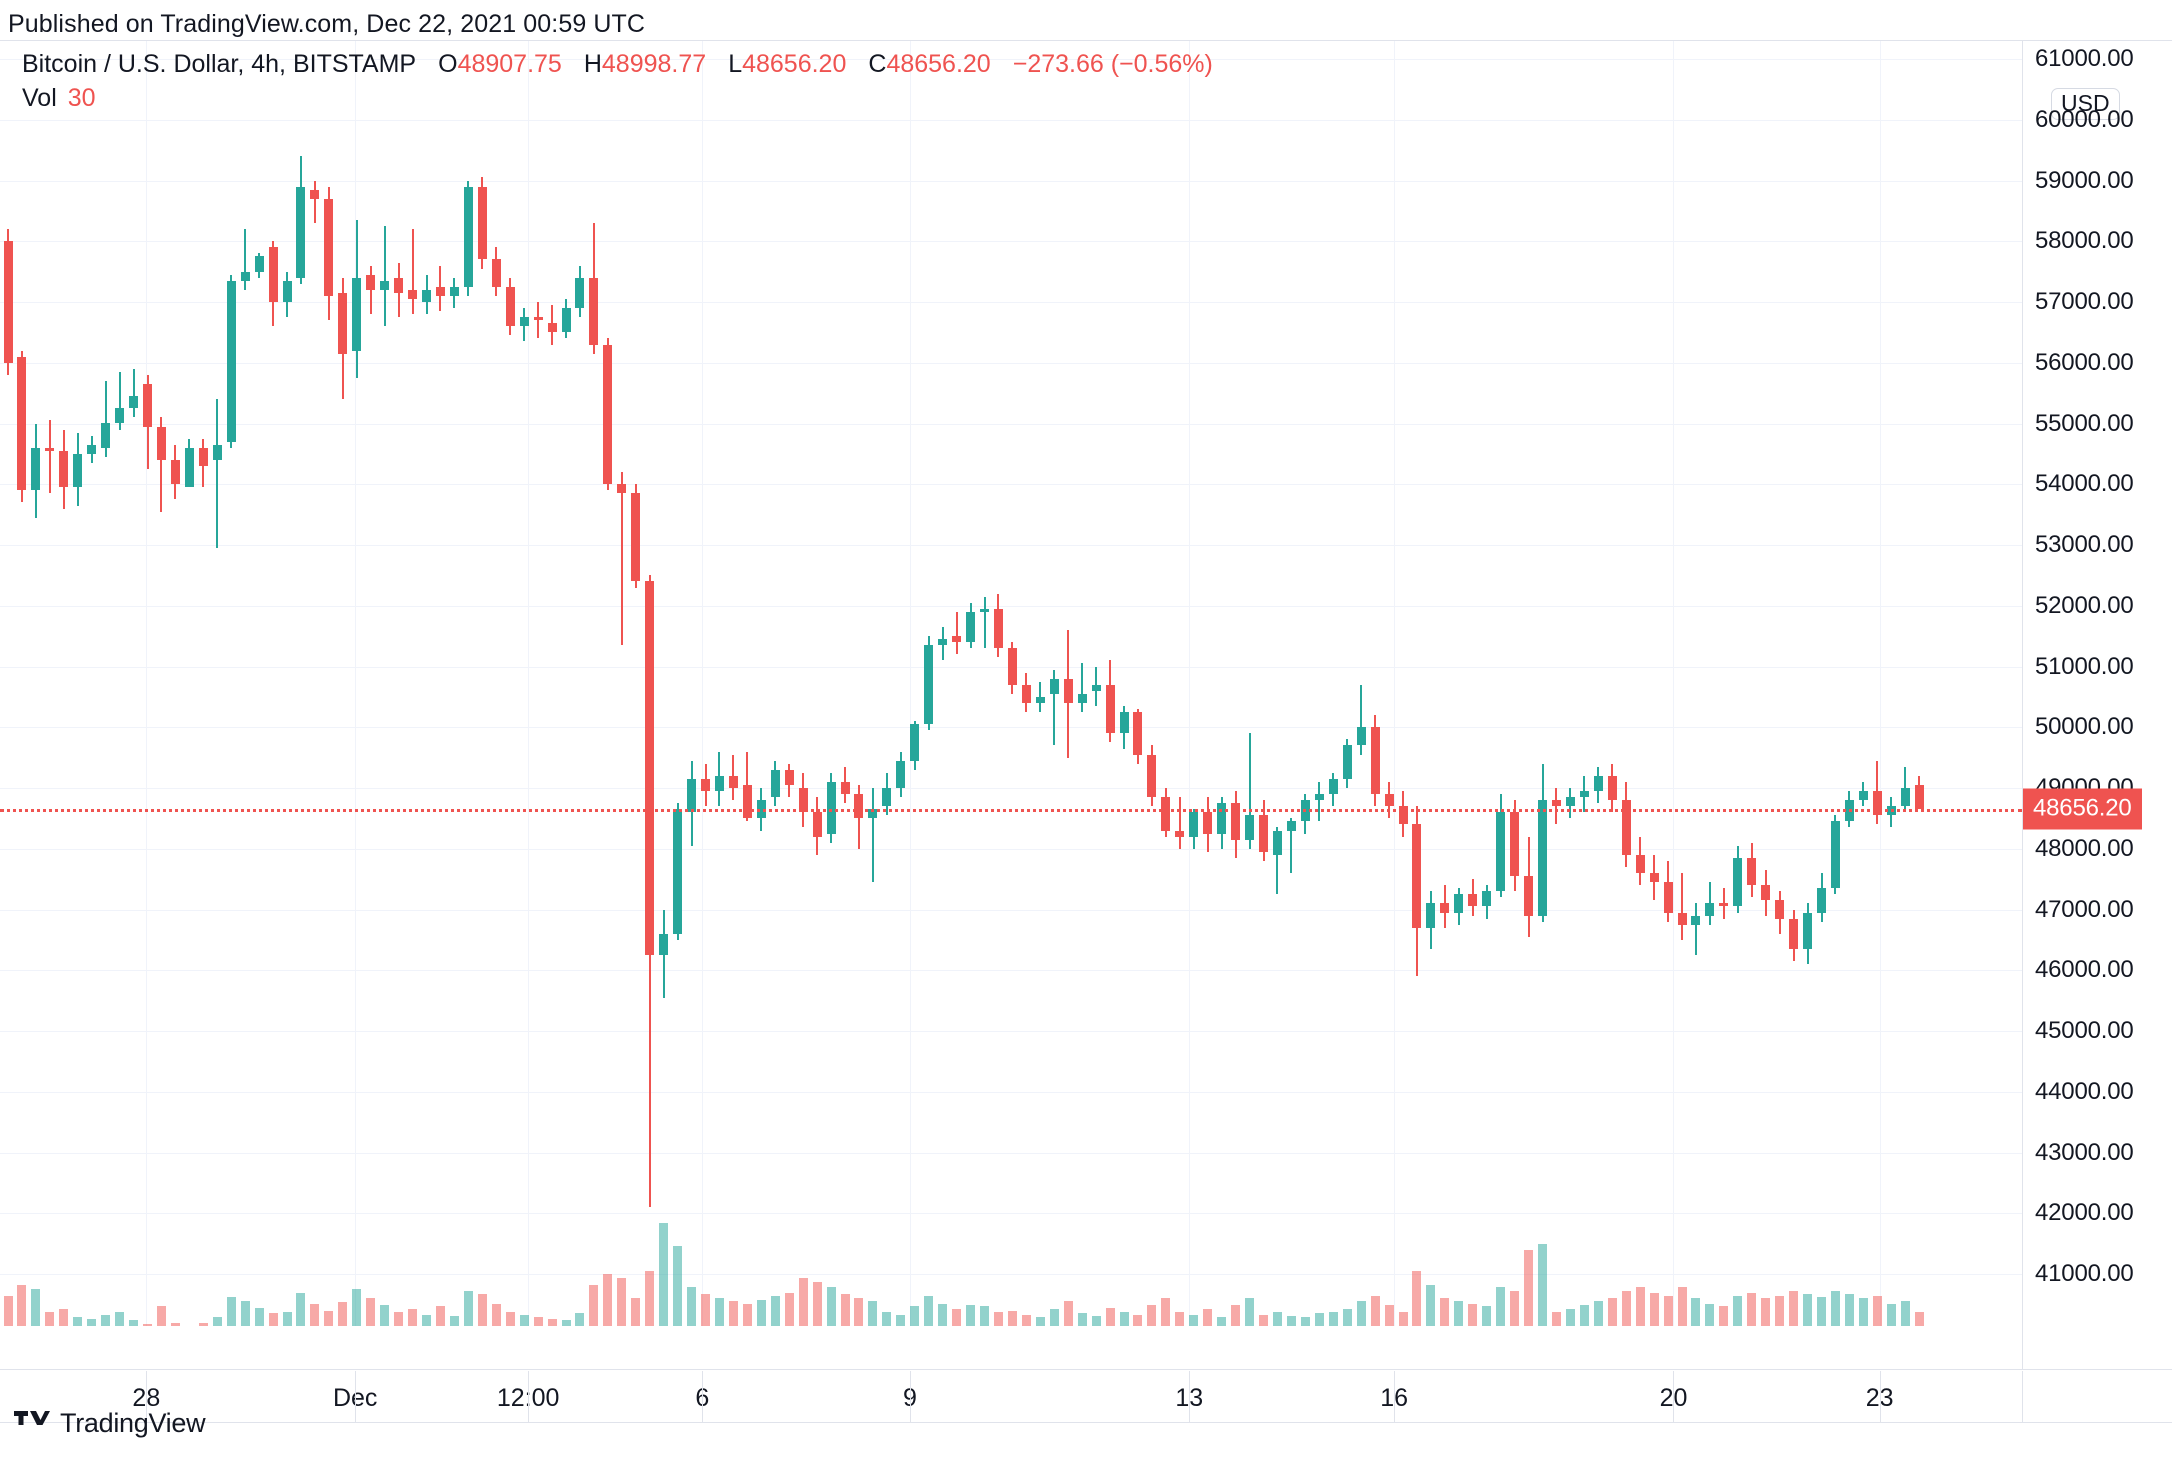  I want to click on legend-low-key: L, so click(735, 64).